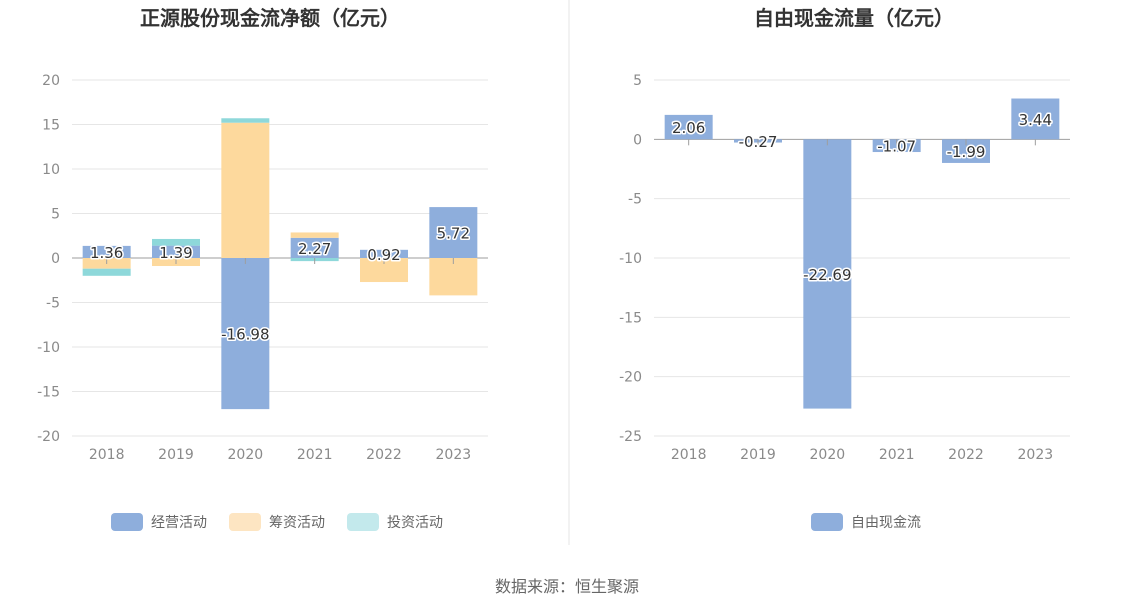 This screenshot has width=1134, height=612. Describe the element at coordinates (827, 522) in the screenshot. I see `fcf-legend-swatch` at that location.